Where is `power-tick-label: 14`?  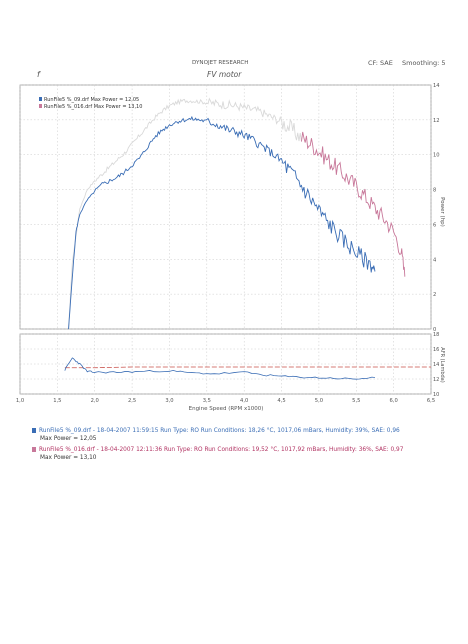
power-tick-label: 14 is located at coordinates (436, 86).